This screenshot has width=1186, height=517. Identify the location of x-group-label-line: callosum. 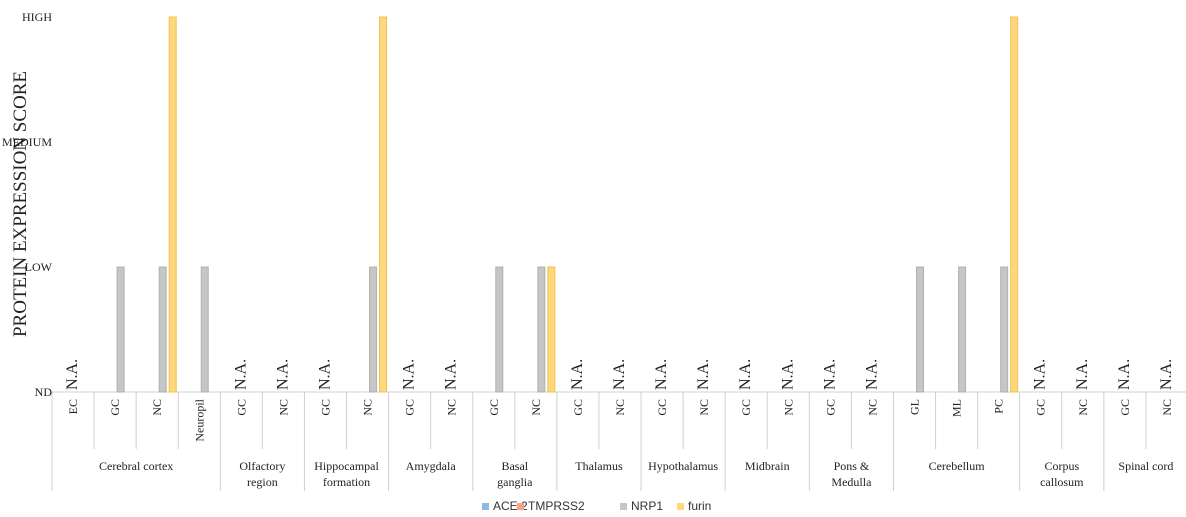
(1062, 482).